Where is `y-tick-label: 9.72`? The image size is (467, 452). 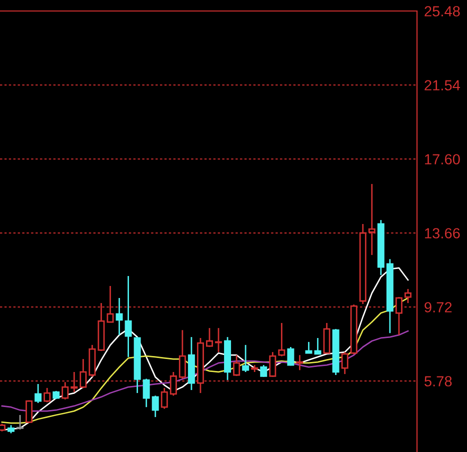 y-tick-label: 9.72 is located at coordinates (438, 307).